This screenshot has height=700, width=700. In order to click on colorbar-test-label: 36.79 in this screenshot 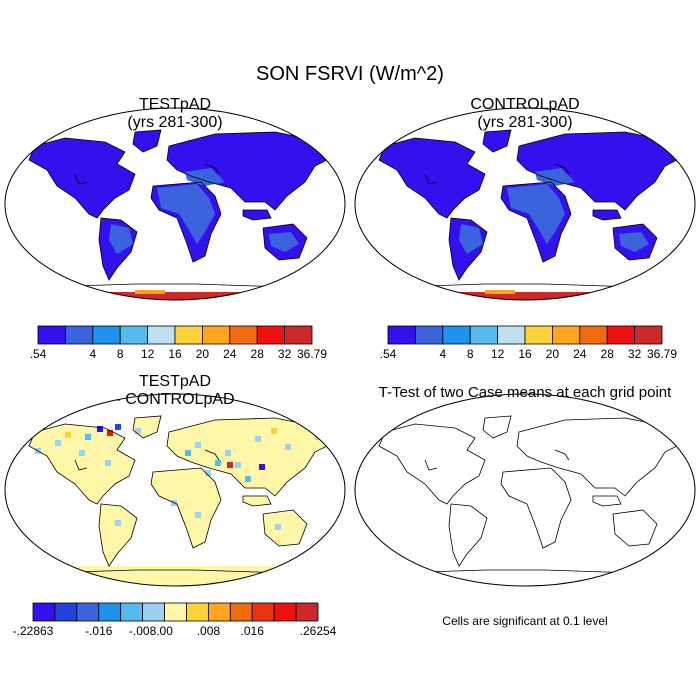, I will do `click(312, 354)`.